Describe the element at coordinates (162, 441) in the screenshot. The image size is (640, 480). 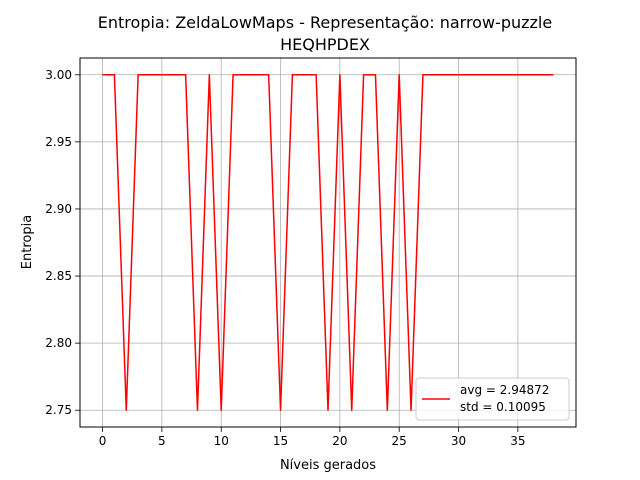
I see `x-tick-label: 5` at that location.